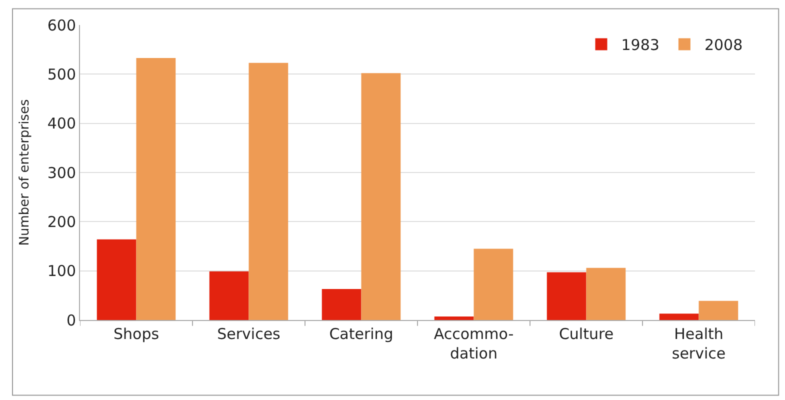 The width and height of the screenshot is (785, 400). I want to click on x-tick-label: Catering, so click(361, 334).